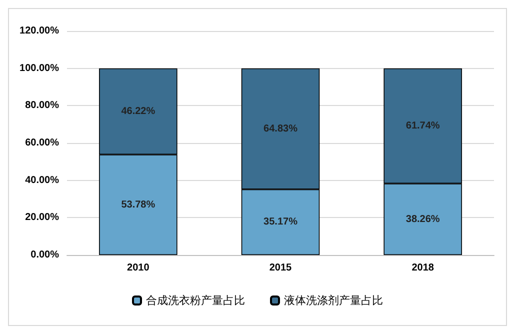  Describe the element at coordinates (42, 106) in the screenshot. I see `y-tick-label: 80.00%` at that location.